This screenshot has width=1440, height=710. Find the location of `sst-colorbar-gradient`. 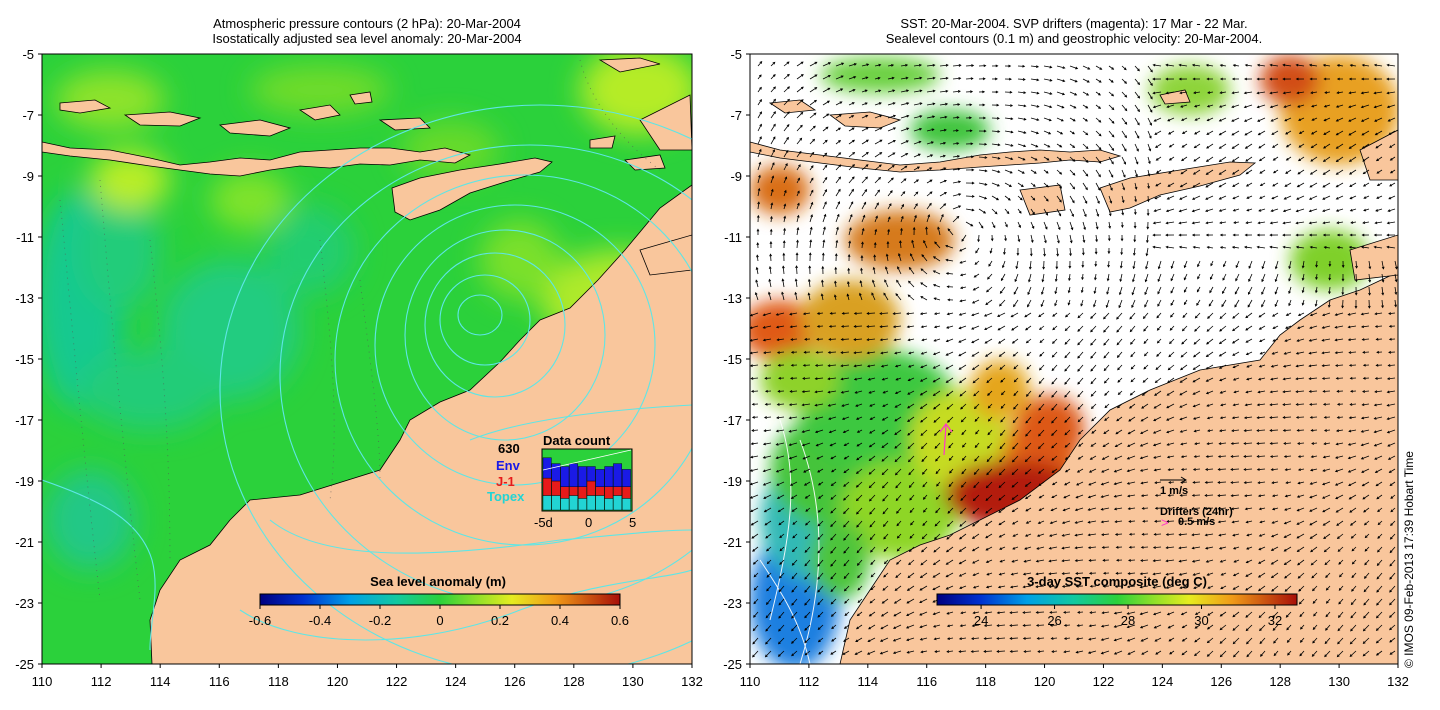

sst-colorbar-gradient is located at coordinates (1117, 599).